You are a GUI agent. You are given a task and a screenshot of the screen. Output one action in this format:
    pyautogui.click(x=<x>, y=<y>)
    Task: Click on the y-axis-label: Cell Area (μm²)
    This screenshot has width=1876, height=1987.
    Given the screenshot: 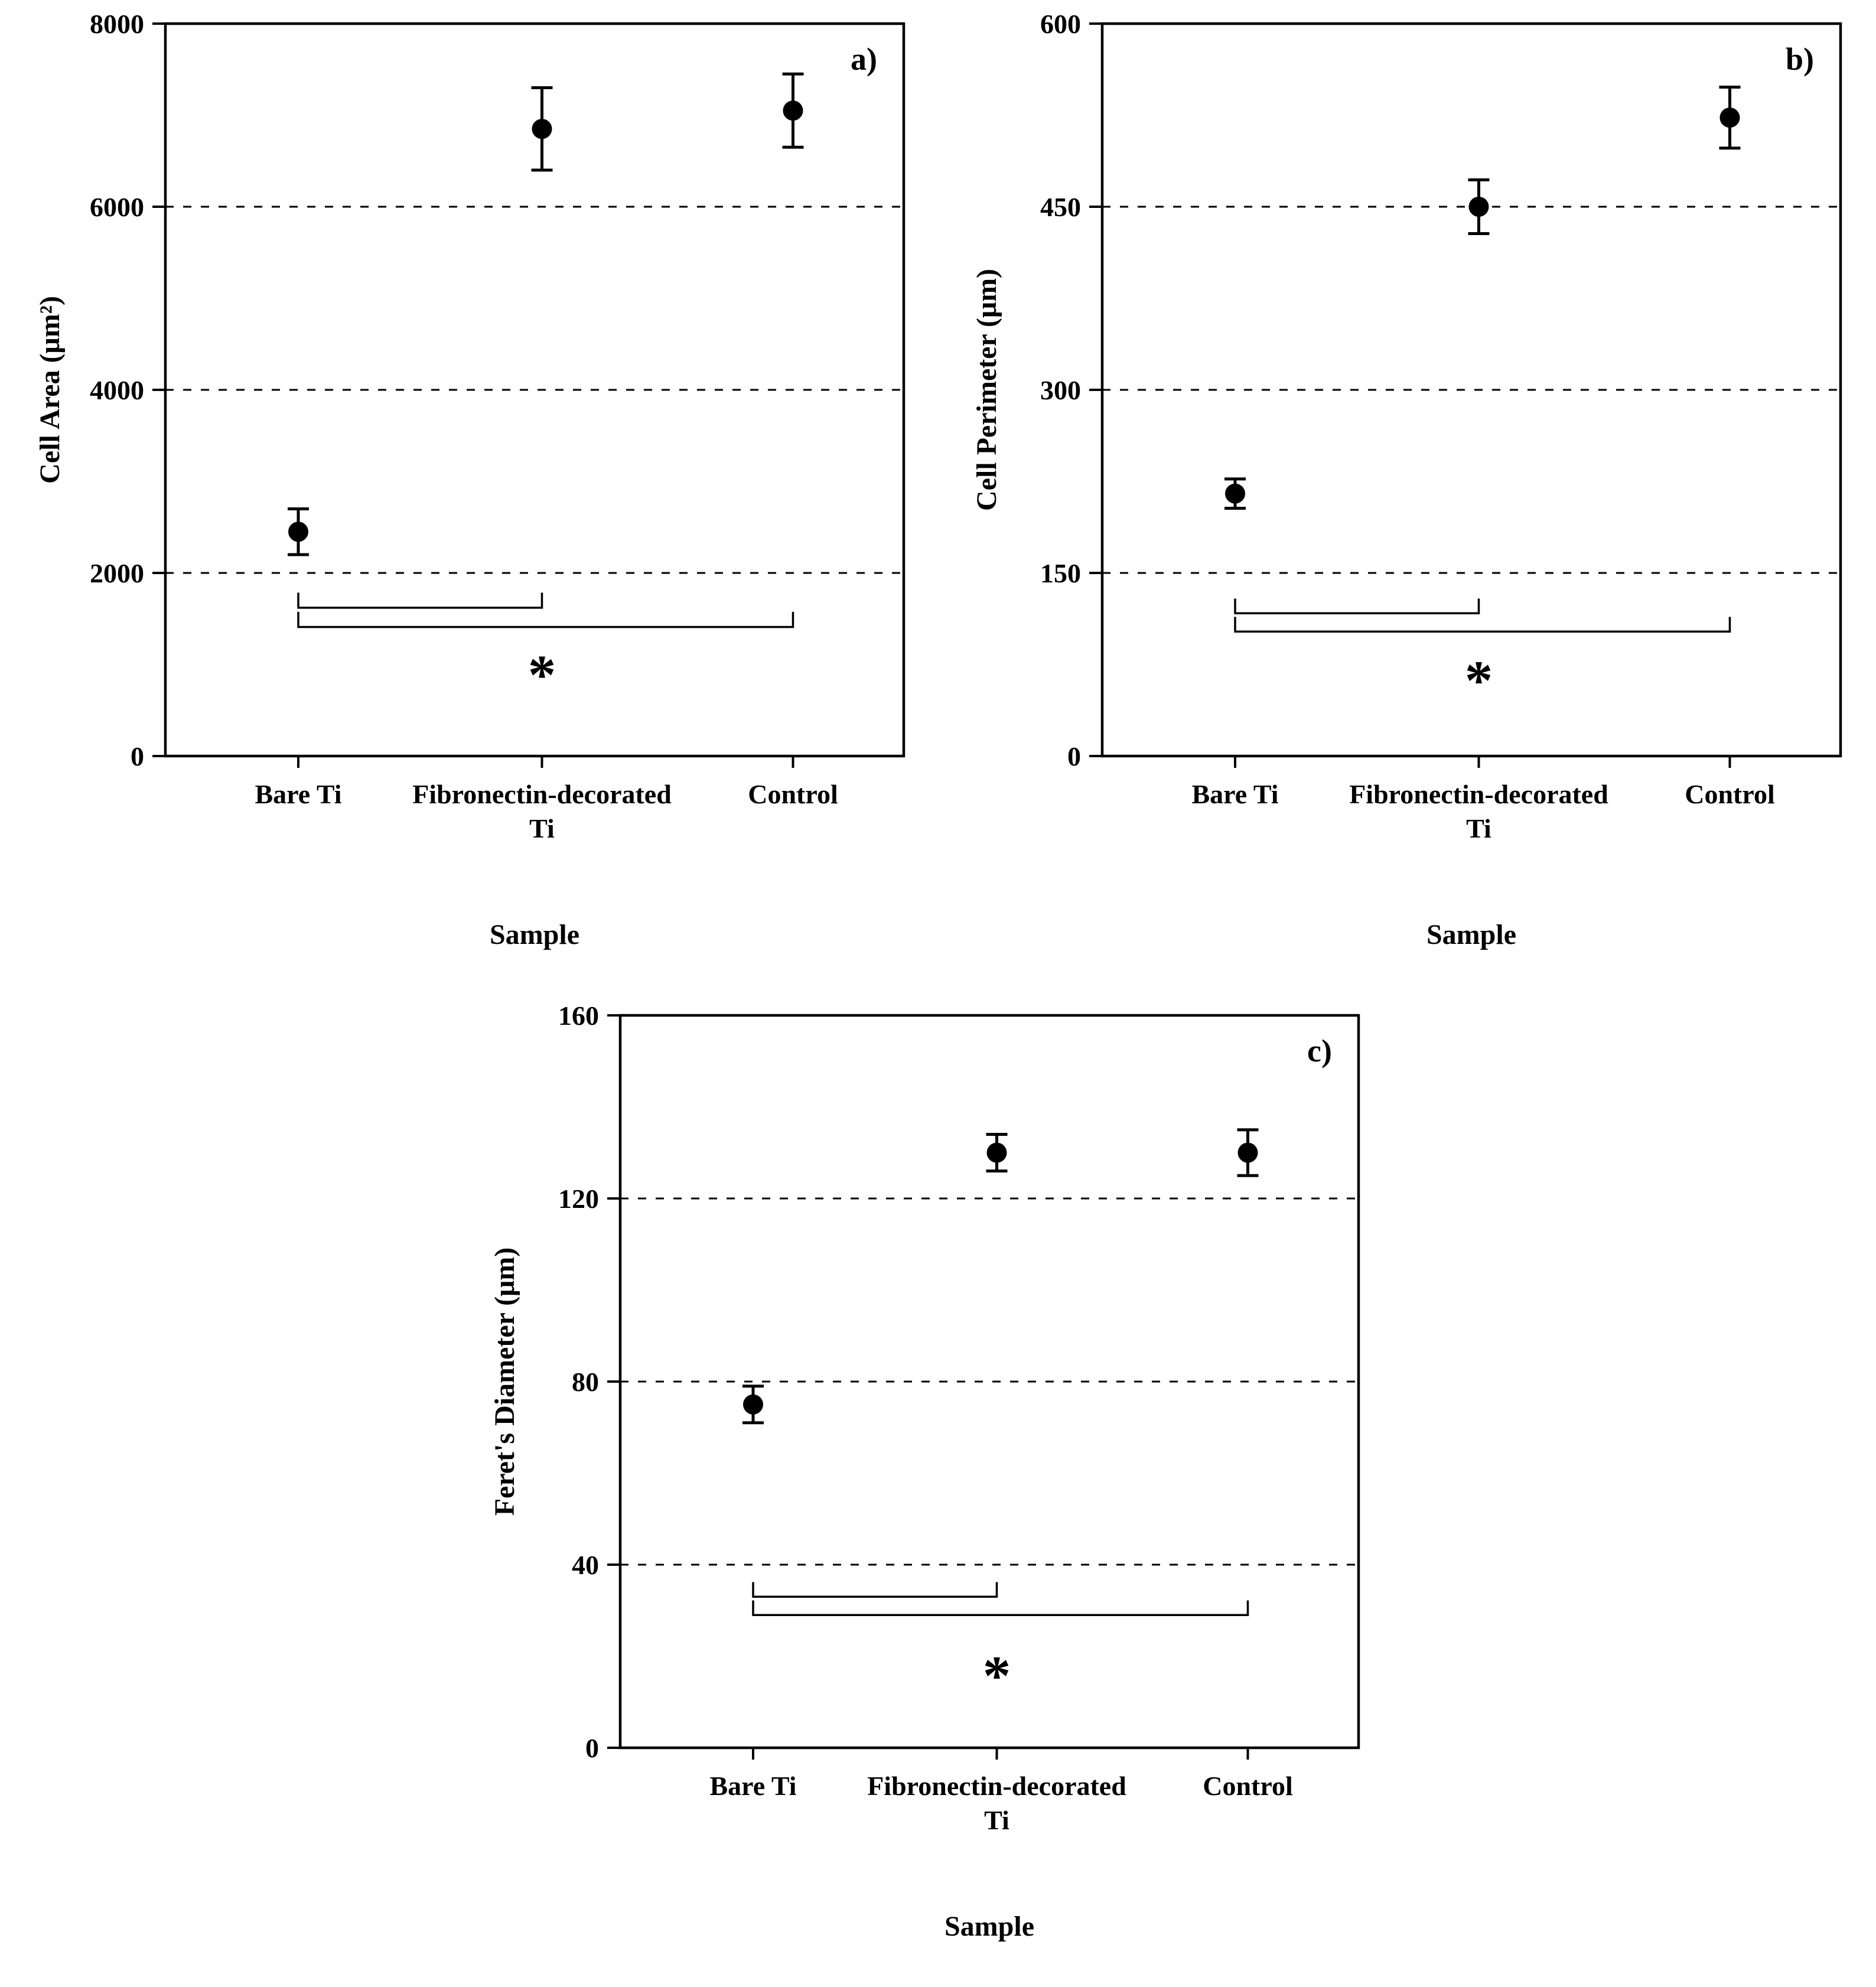 What is the action you would take?
    pyautogui.click(x=50, y=390)
    